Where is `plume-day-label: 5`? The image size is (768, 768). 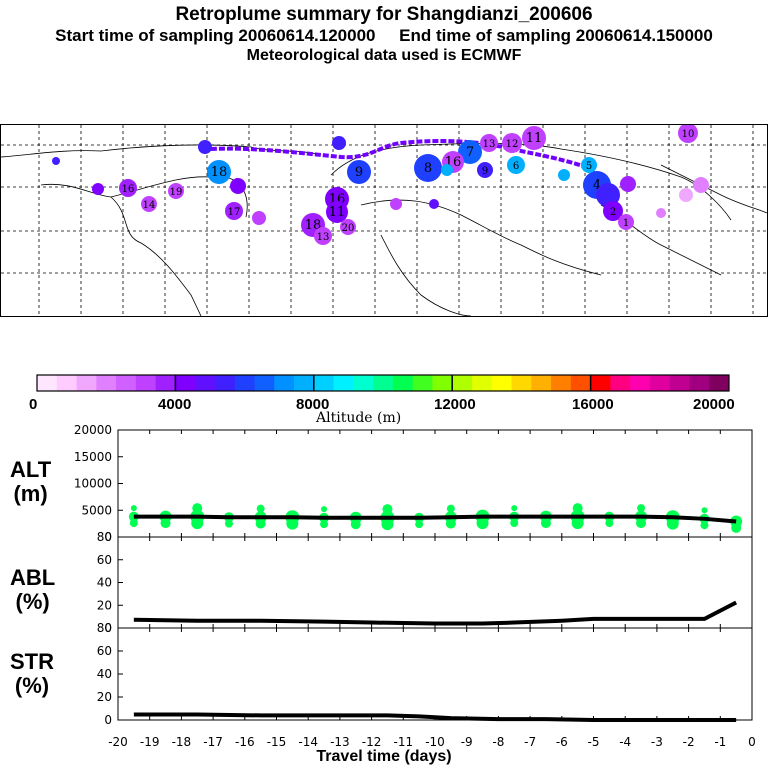
plume-day-label: 5 is located at coordinates (589, 166).